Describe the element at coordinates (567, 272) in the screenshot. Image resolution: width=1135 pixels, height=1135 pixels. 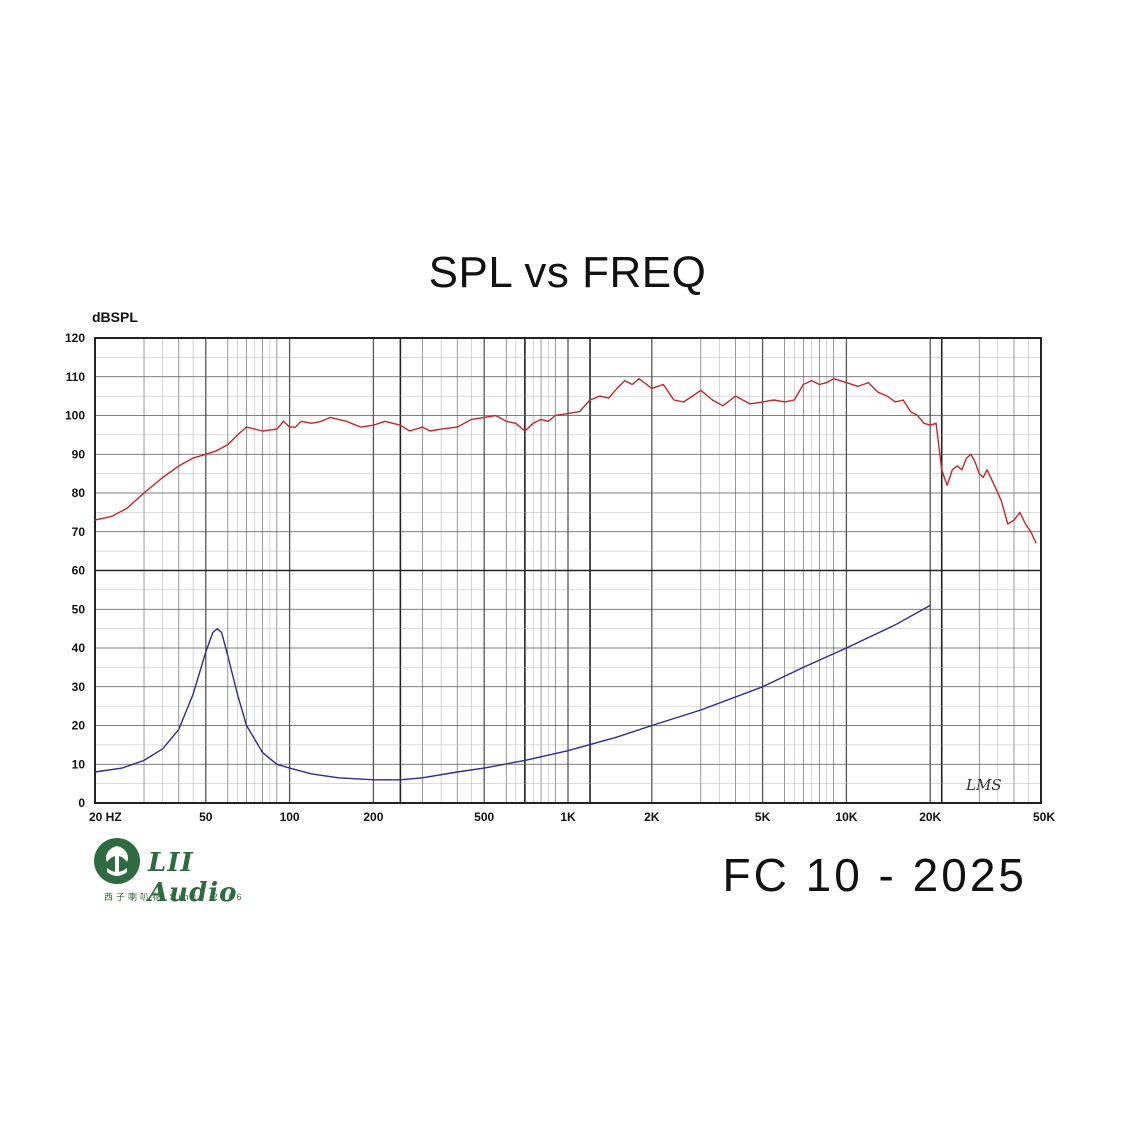
I see `chart-title: SPL vs FREQ` at that location.